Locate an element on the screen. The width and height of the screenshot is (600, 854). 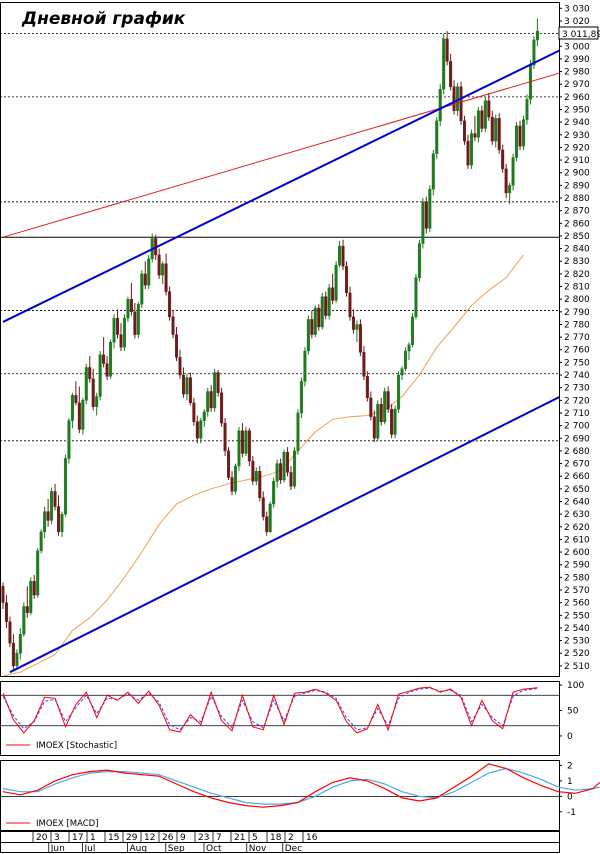
price-tick-label: 2 700 is located at coordinates (577, 427).